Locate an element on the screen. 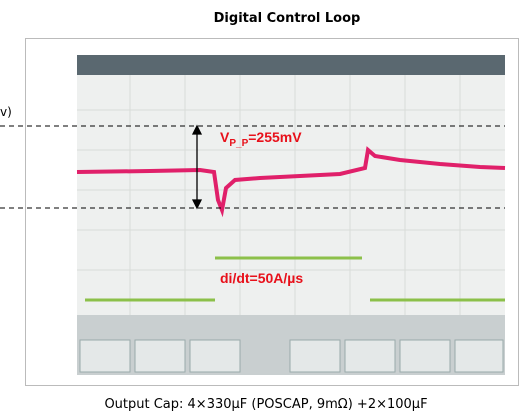 This screenshot has height=418, width=532. vpp-subscript: P_P is located at coordinates (238, 143).